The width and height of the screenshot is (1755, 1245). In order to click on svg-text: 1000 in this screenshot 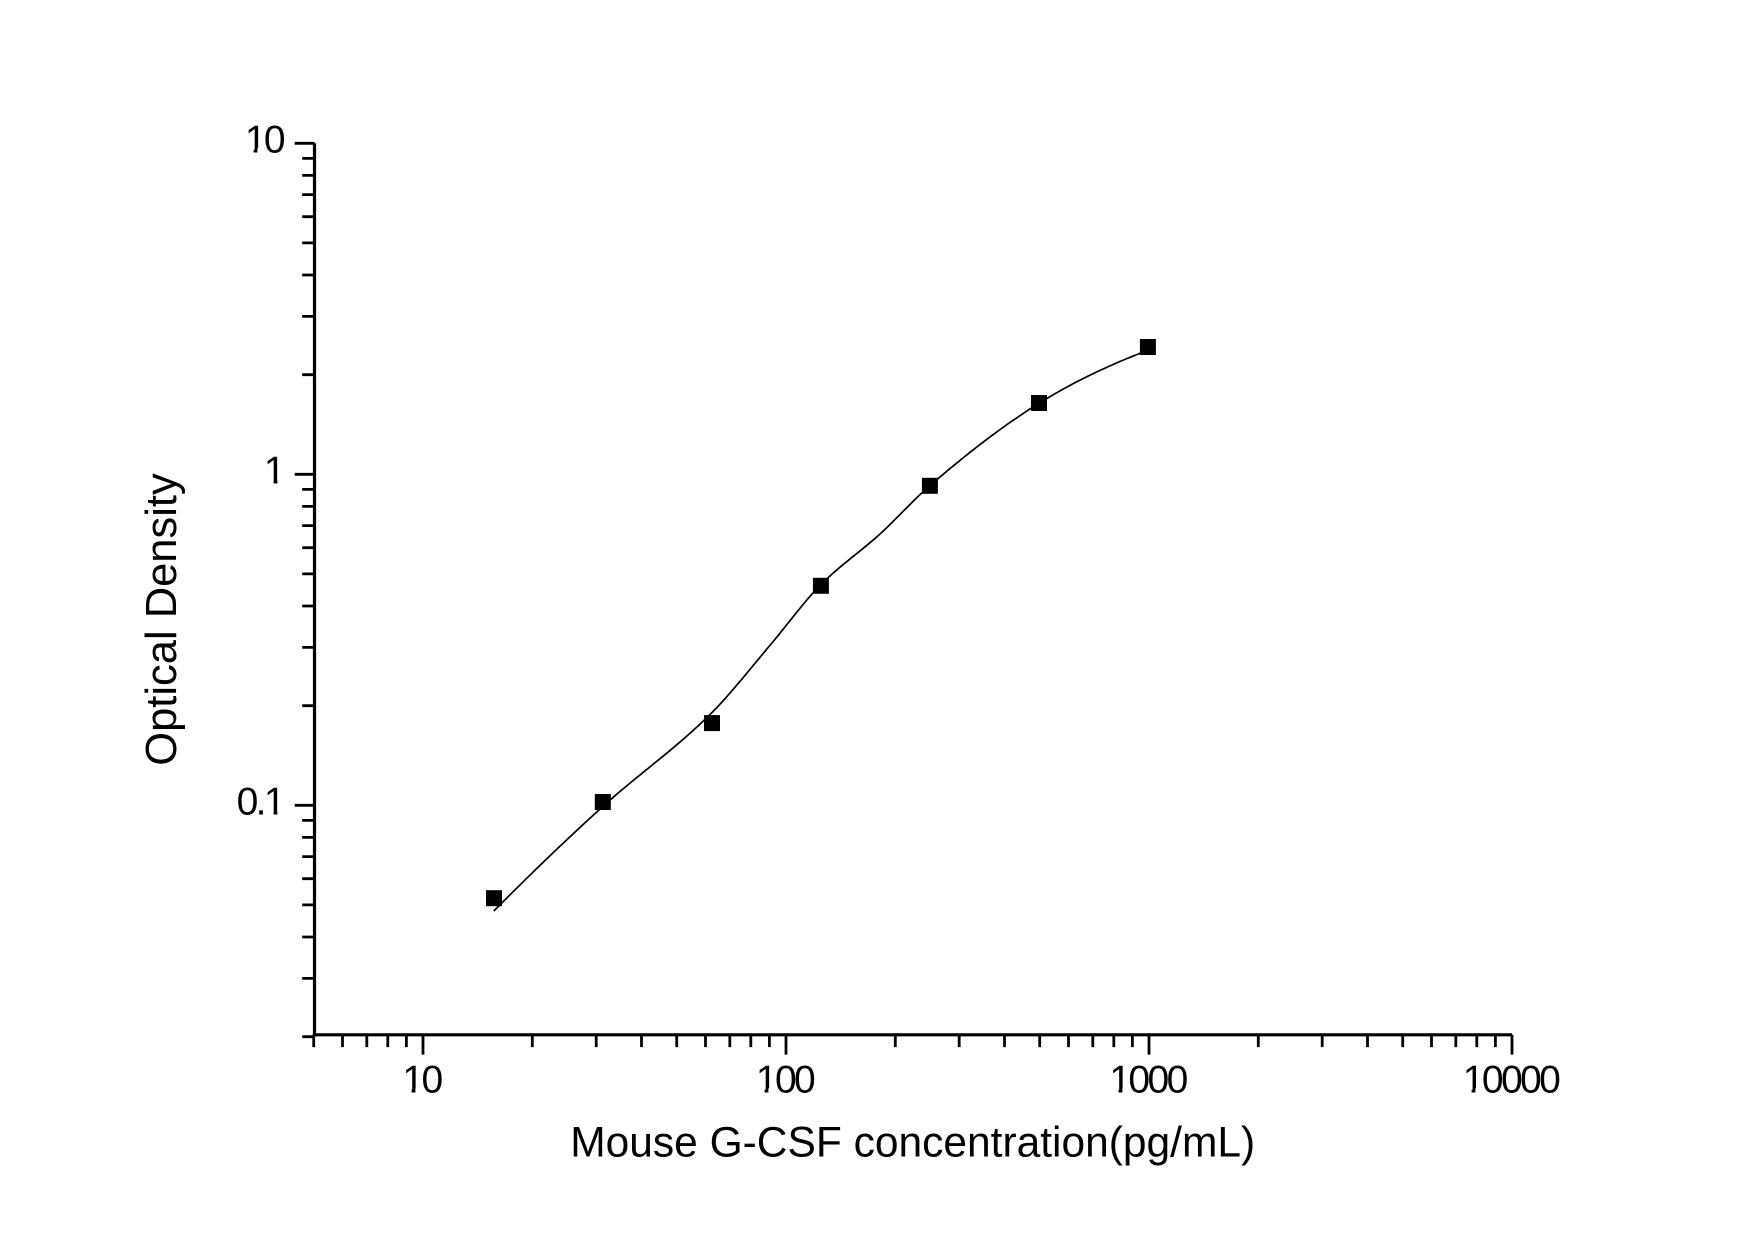, I will do `click(1148, 1080)`.